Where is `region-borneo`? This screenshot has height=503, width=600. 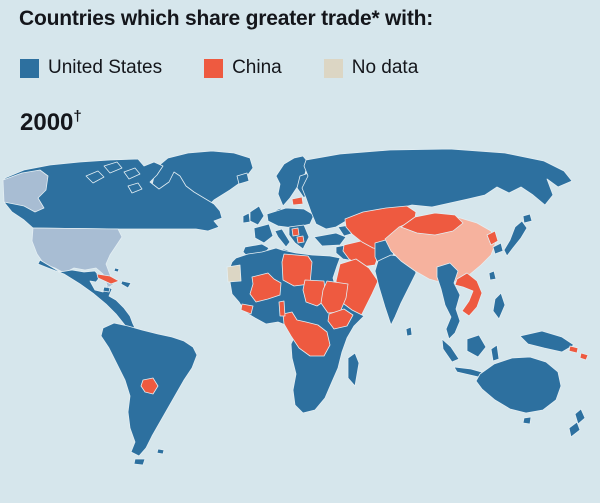 region-borneo is located at coordinates (476, 346).